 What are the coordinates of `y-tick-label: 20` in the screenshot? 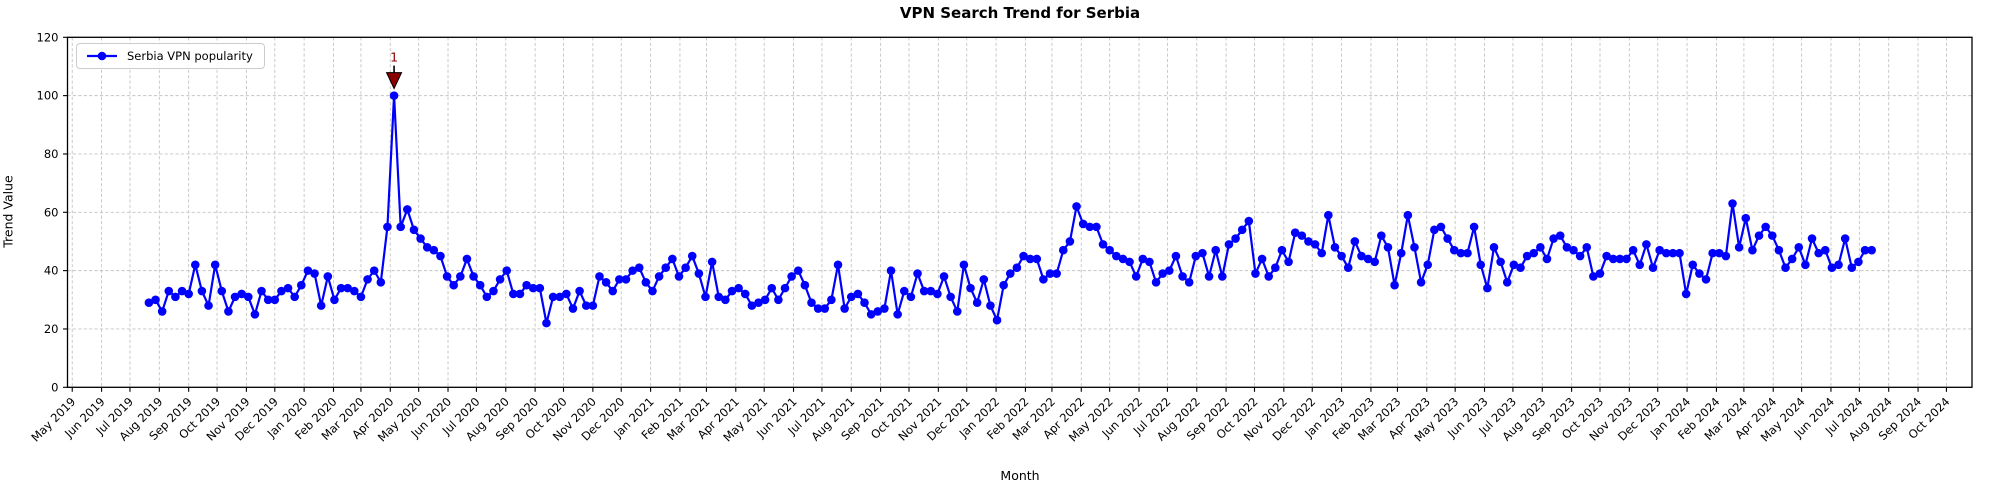 It's located at (51, 329).